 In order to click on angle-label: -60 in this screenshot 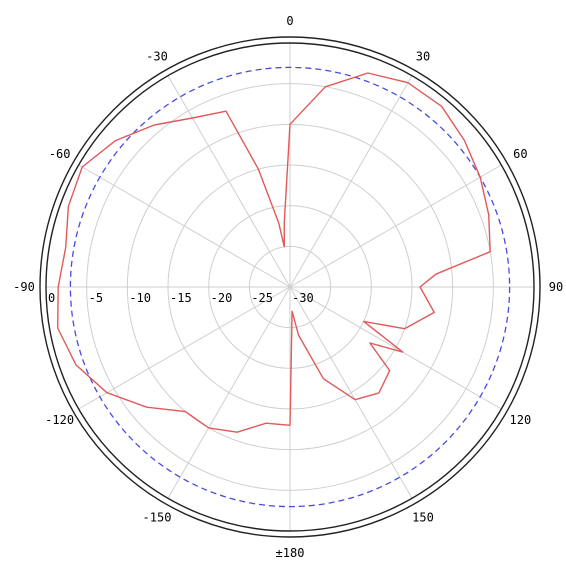, I will do `click(60, 154)`.